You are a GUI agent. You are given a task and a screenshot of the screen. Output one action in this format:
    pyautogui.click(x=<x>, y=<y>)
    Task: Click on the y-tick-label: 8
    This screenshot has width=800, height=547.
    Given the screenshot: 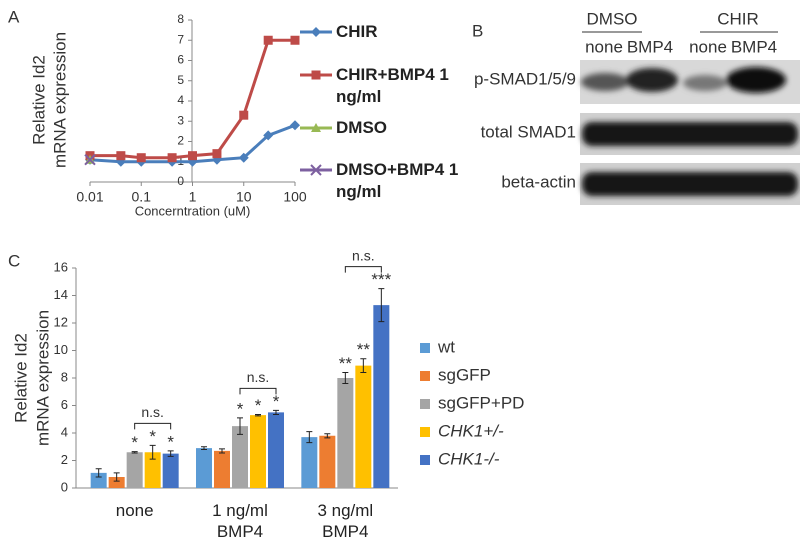 What is the action you would take?
    pyautogui.click(x=64, y=376)
    